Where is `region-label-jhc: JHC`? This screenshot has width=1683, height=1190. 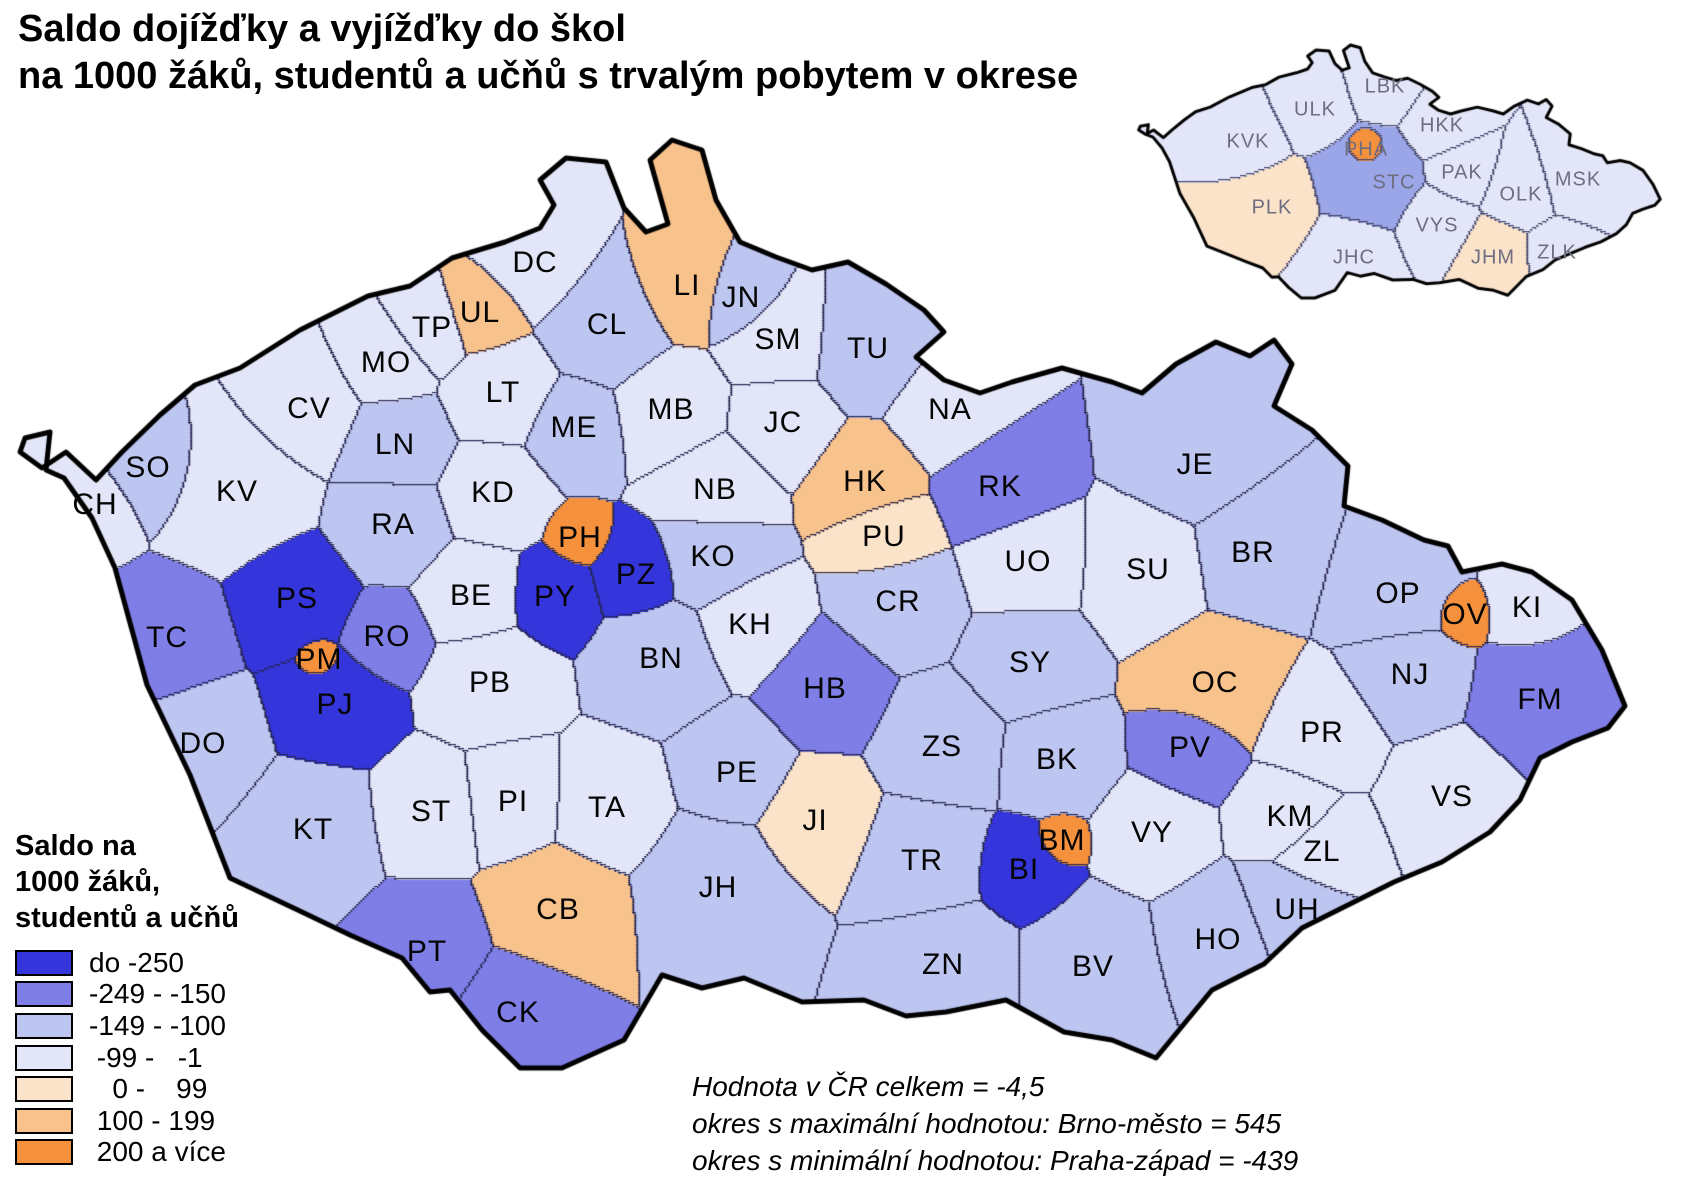
region-label-jhc: JHC is located at coordinates (1354, 257).